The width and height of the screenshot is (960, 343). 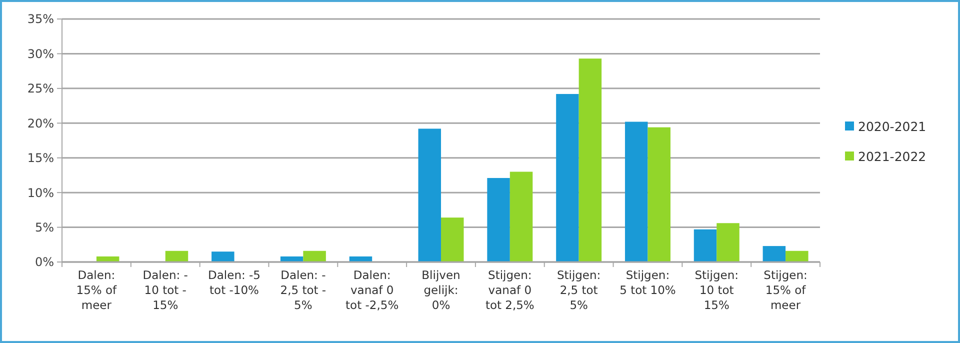 What do you see at coordinates (40, 193) in the screenshot?
I see `y-tick-label: 10%` at bounding box center [40, 193].